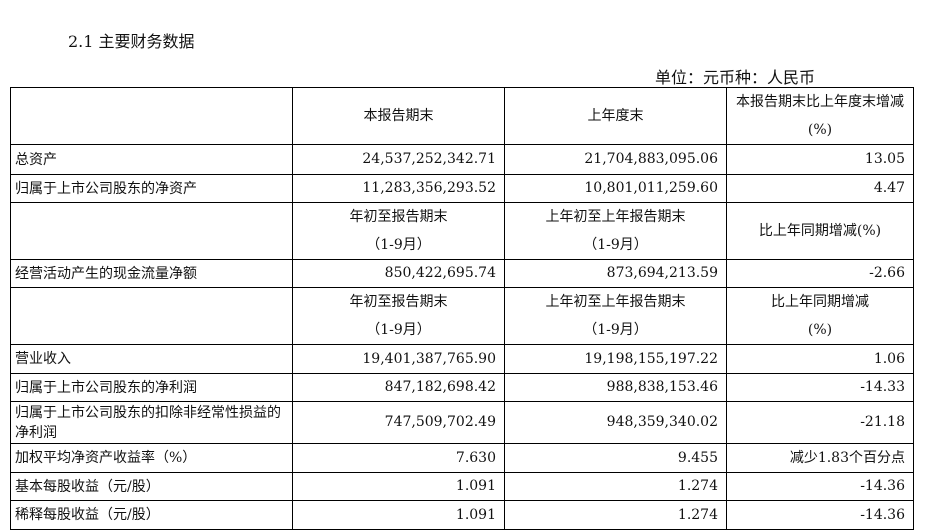 This screenshot has width=926, height=532. I want to click on row-label: 归属于上市公司股东的净利润, so click(151, 387).